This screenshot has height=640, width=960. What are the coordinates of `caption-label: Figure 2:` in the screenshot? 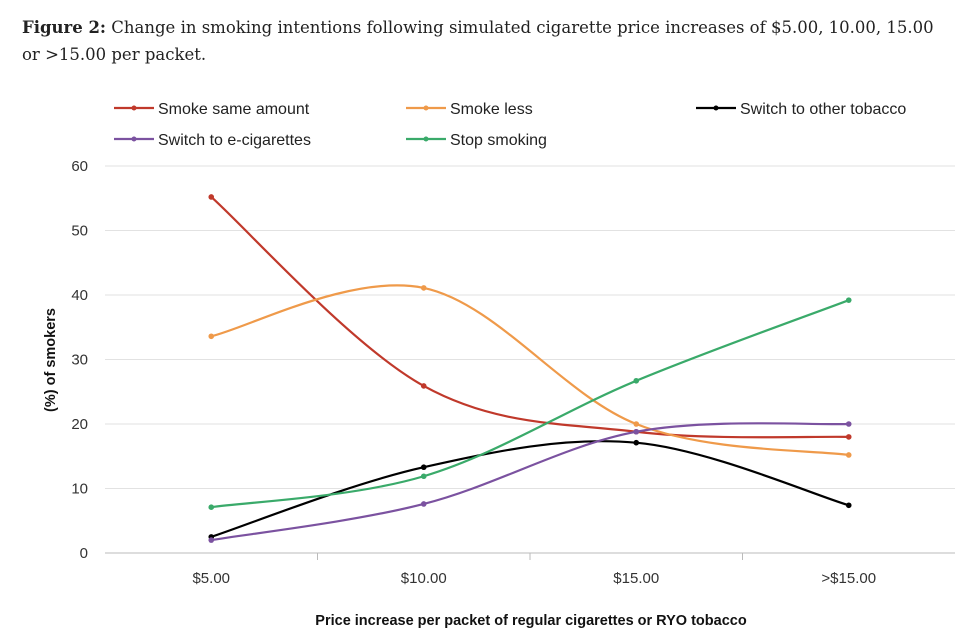 It's located at (64, 27).